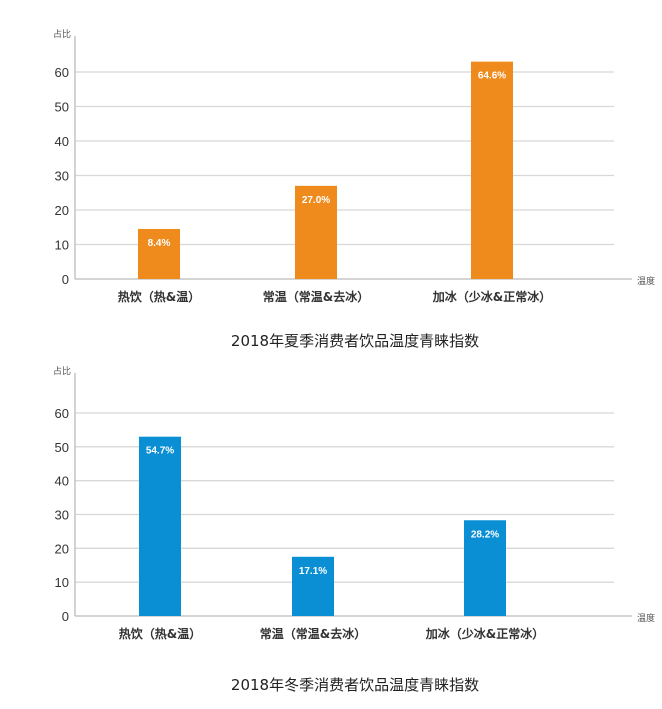 This screenshot has height=709, width=662. Describe the element at coordinates (355, 685) in the screenshot. I see `chart-title: 2018年冬季消费者饮品温度青睐指数` at that location.